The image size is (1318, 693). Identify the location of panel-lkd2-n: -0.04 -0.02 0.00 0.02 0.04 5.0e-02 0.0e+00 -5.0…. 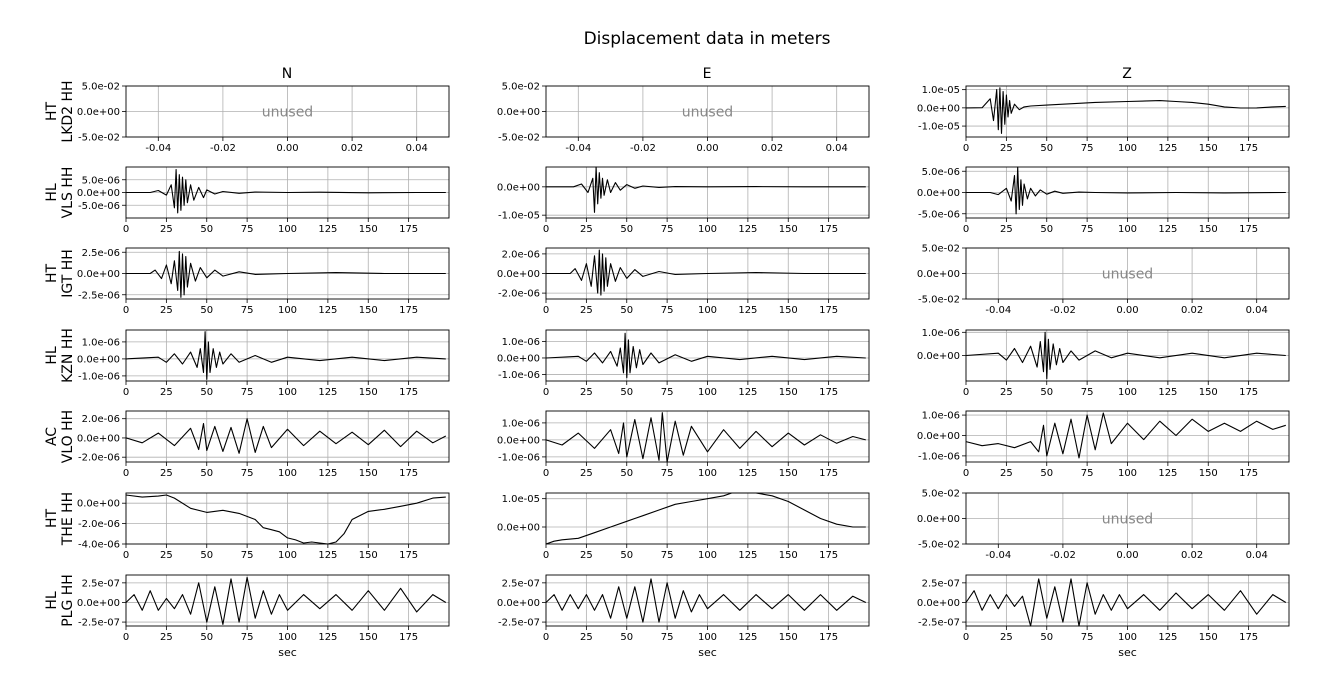
(263, 118).